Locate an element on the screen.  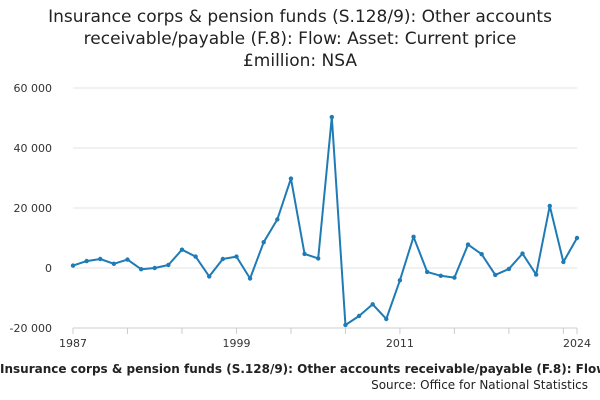
y-axis: 60 000 40 000 20 000 0 -20 000 is located at coordinates (31, 208).